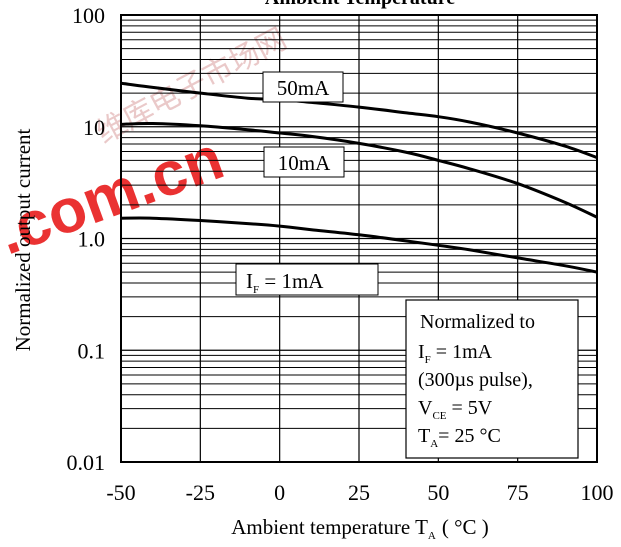 This screenshot has width=621, height=547. Describe the element at coordinates (92, 350) in the screenshot. I see `y-tick-label: 0.1` at that location.